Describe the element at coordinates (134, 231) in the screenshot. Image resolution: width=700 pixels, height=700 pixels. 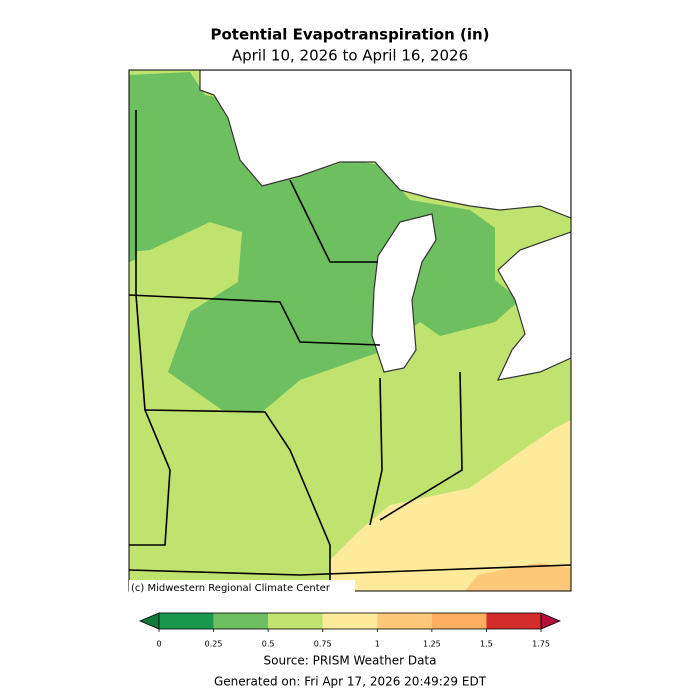
I see `zone-green` at that location.